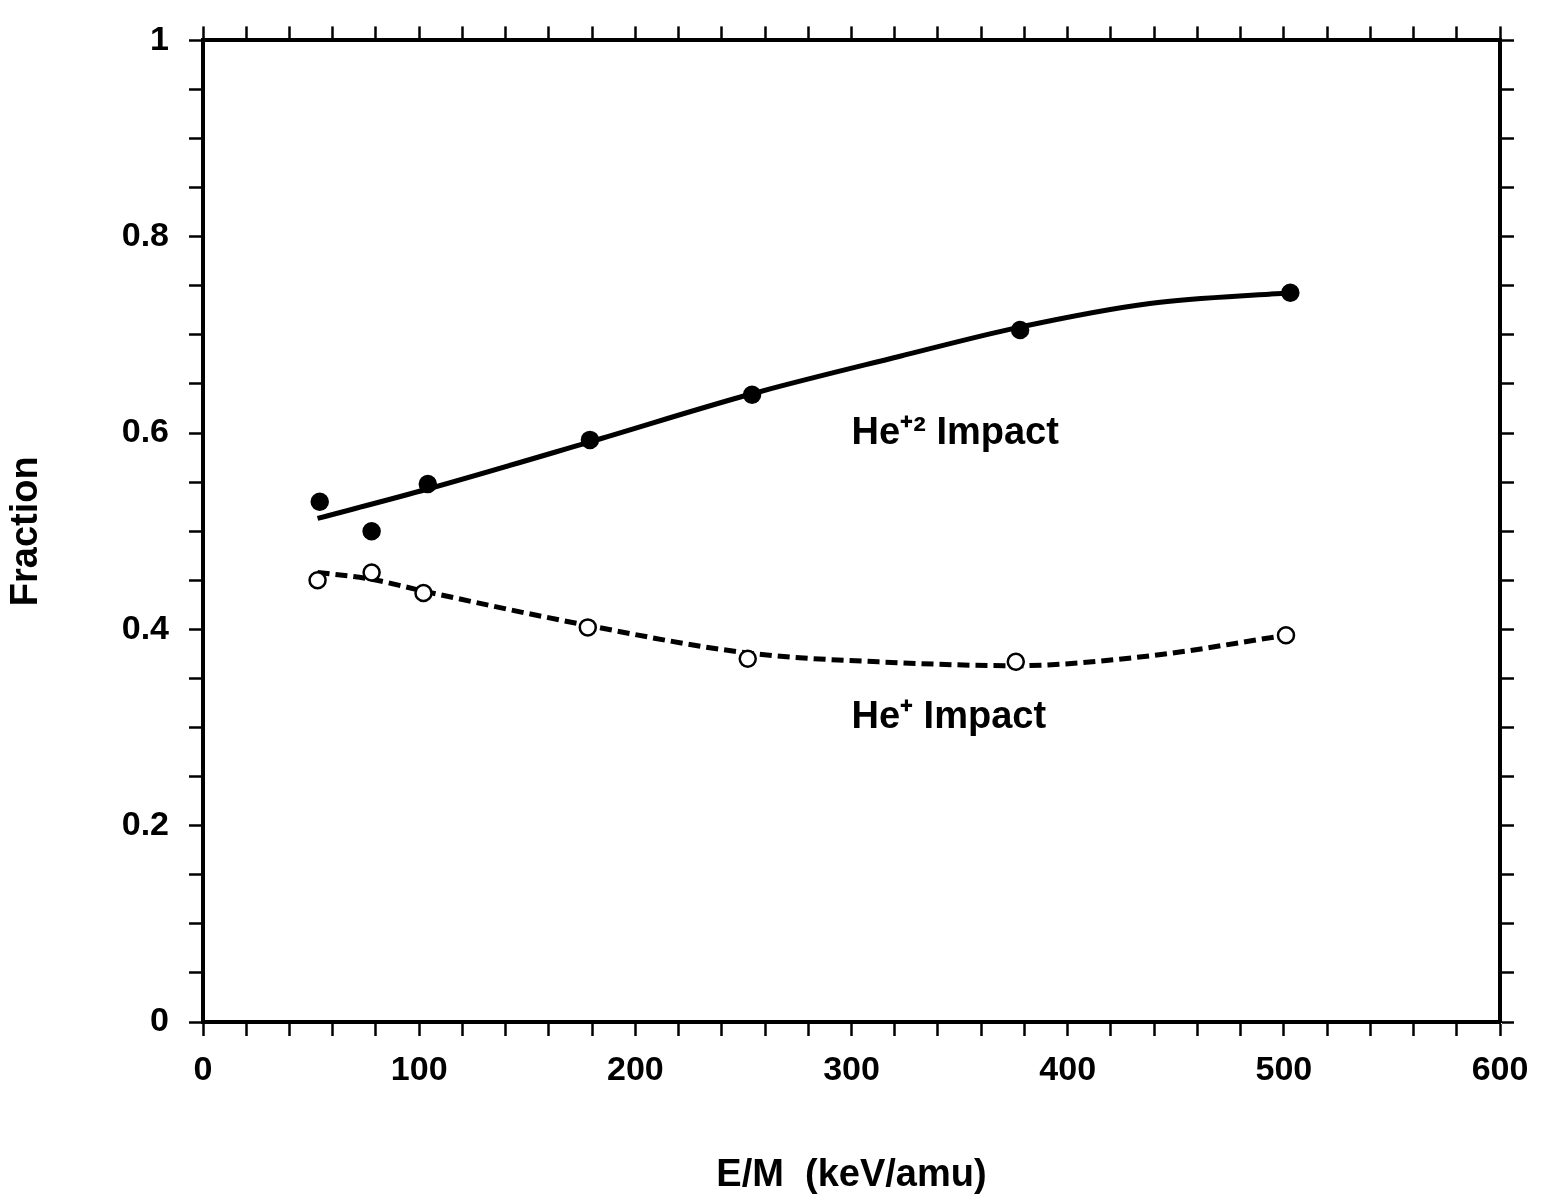 This screenshot has height=1202, width=1549. I want to click on annotation: He⁺ Impact, so click(949, 715).